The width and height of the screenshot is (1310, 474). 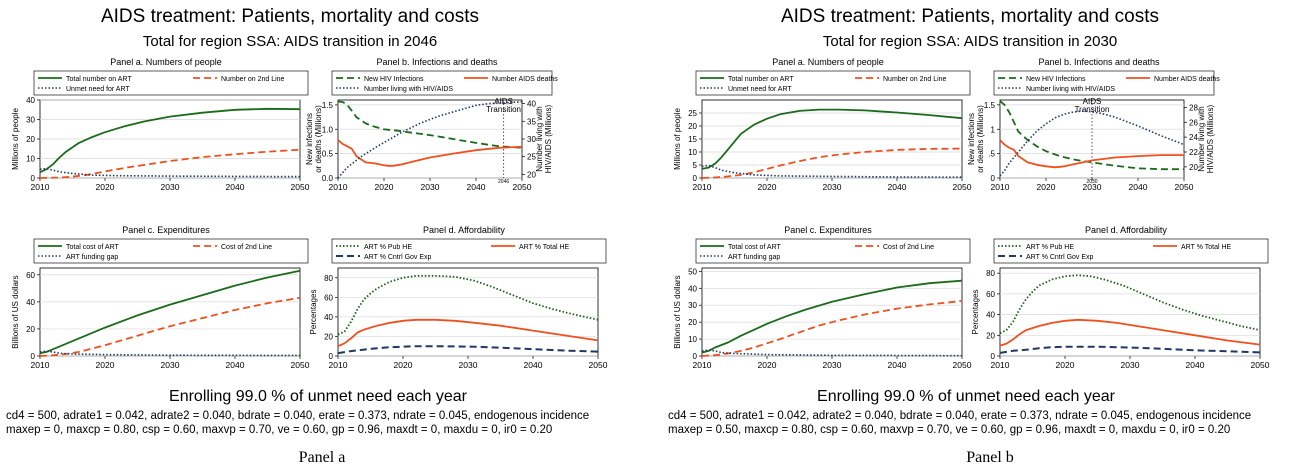 I want to click on panel-title: Panel d. Affordability, so click(x=1126, y=230).